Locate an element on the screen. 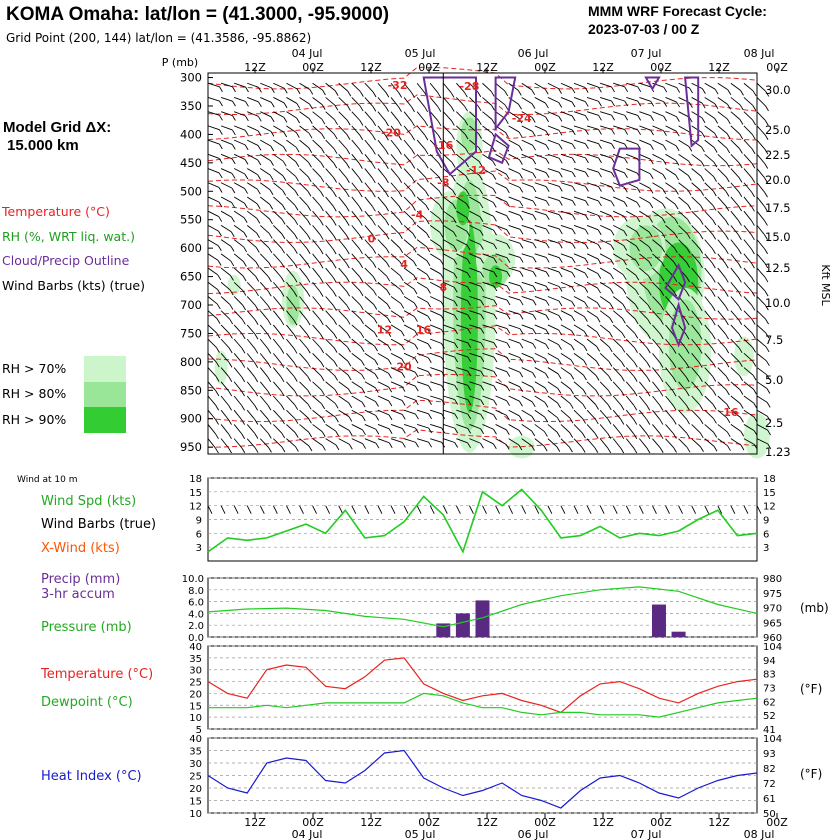 The height and width of the screenshot is (840, 840). temperature-tick-c: 10 is located at coordinates (195, 718).